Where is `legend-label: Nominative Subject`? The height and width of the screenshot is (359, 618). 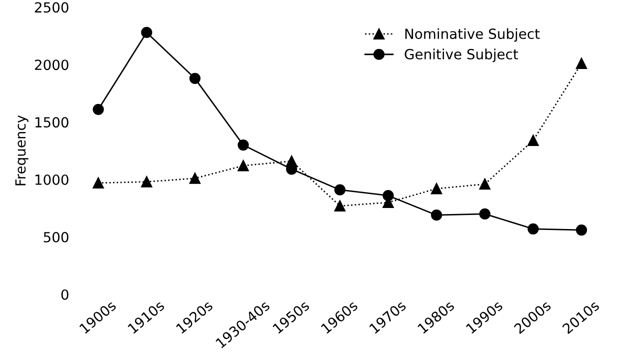
legend-label: Nominative Subject is located at coordinates (472, 35).